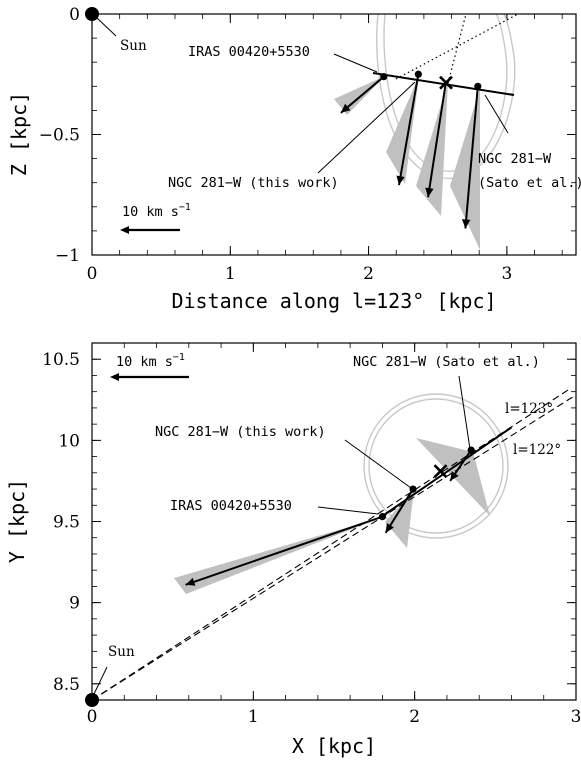 The image size is (581, 765). What do you see at coordinates (231, 506) in the screenshot?
I see `bottom-iras-label: IRAS 00420+5530` at bounding box center [231, 506].